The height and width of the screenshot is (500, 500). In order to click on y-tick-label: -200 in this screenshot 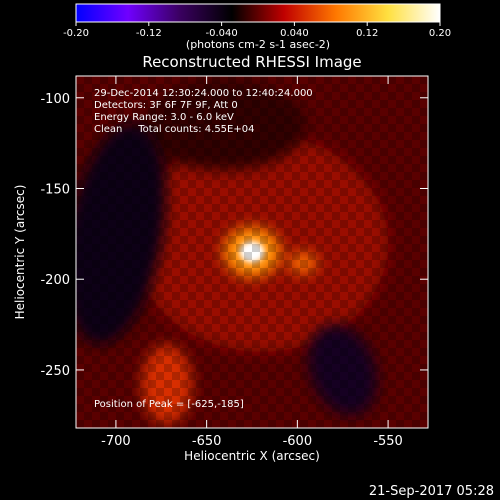, I will do `click(55, 280)`.